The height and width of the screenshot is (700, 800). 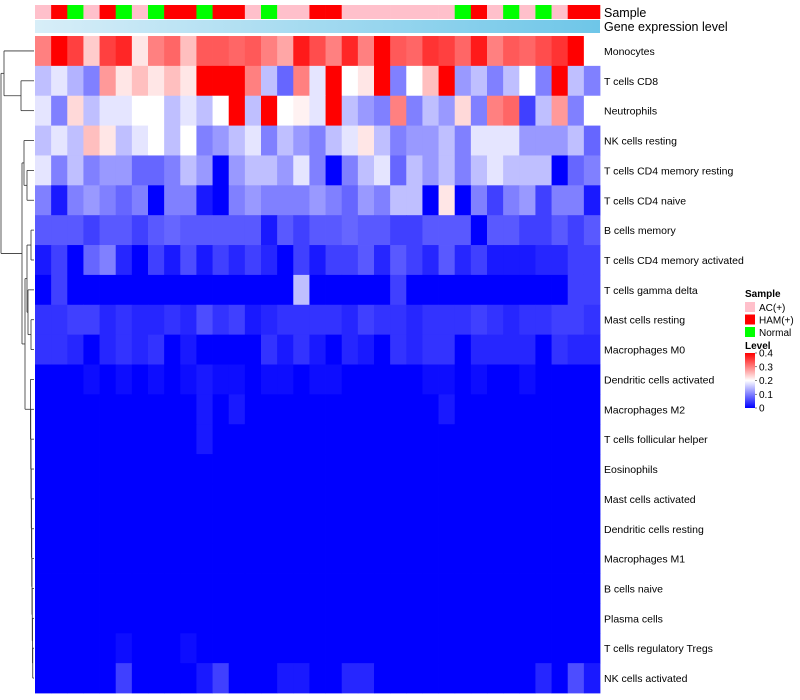 What do you see at coordinates (317, 26) in the screenshot?
I see `expression-annotation-bar` at bounding box center [317, 26].